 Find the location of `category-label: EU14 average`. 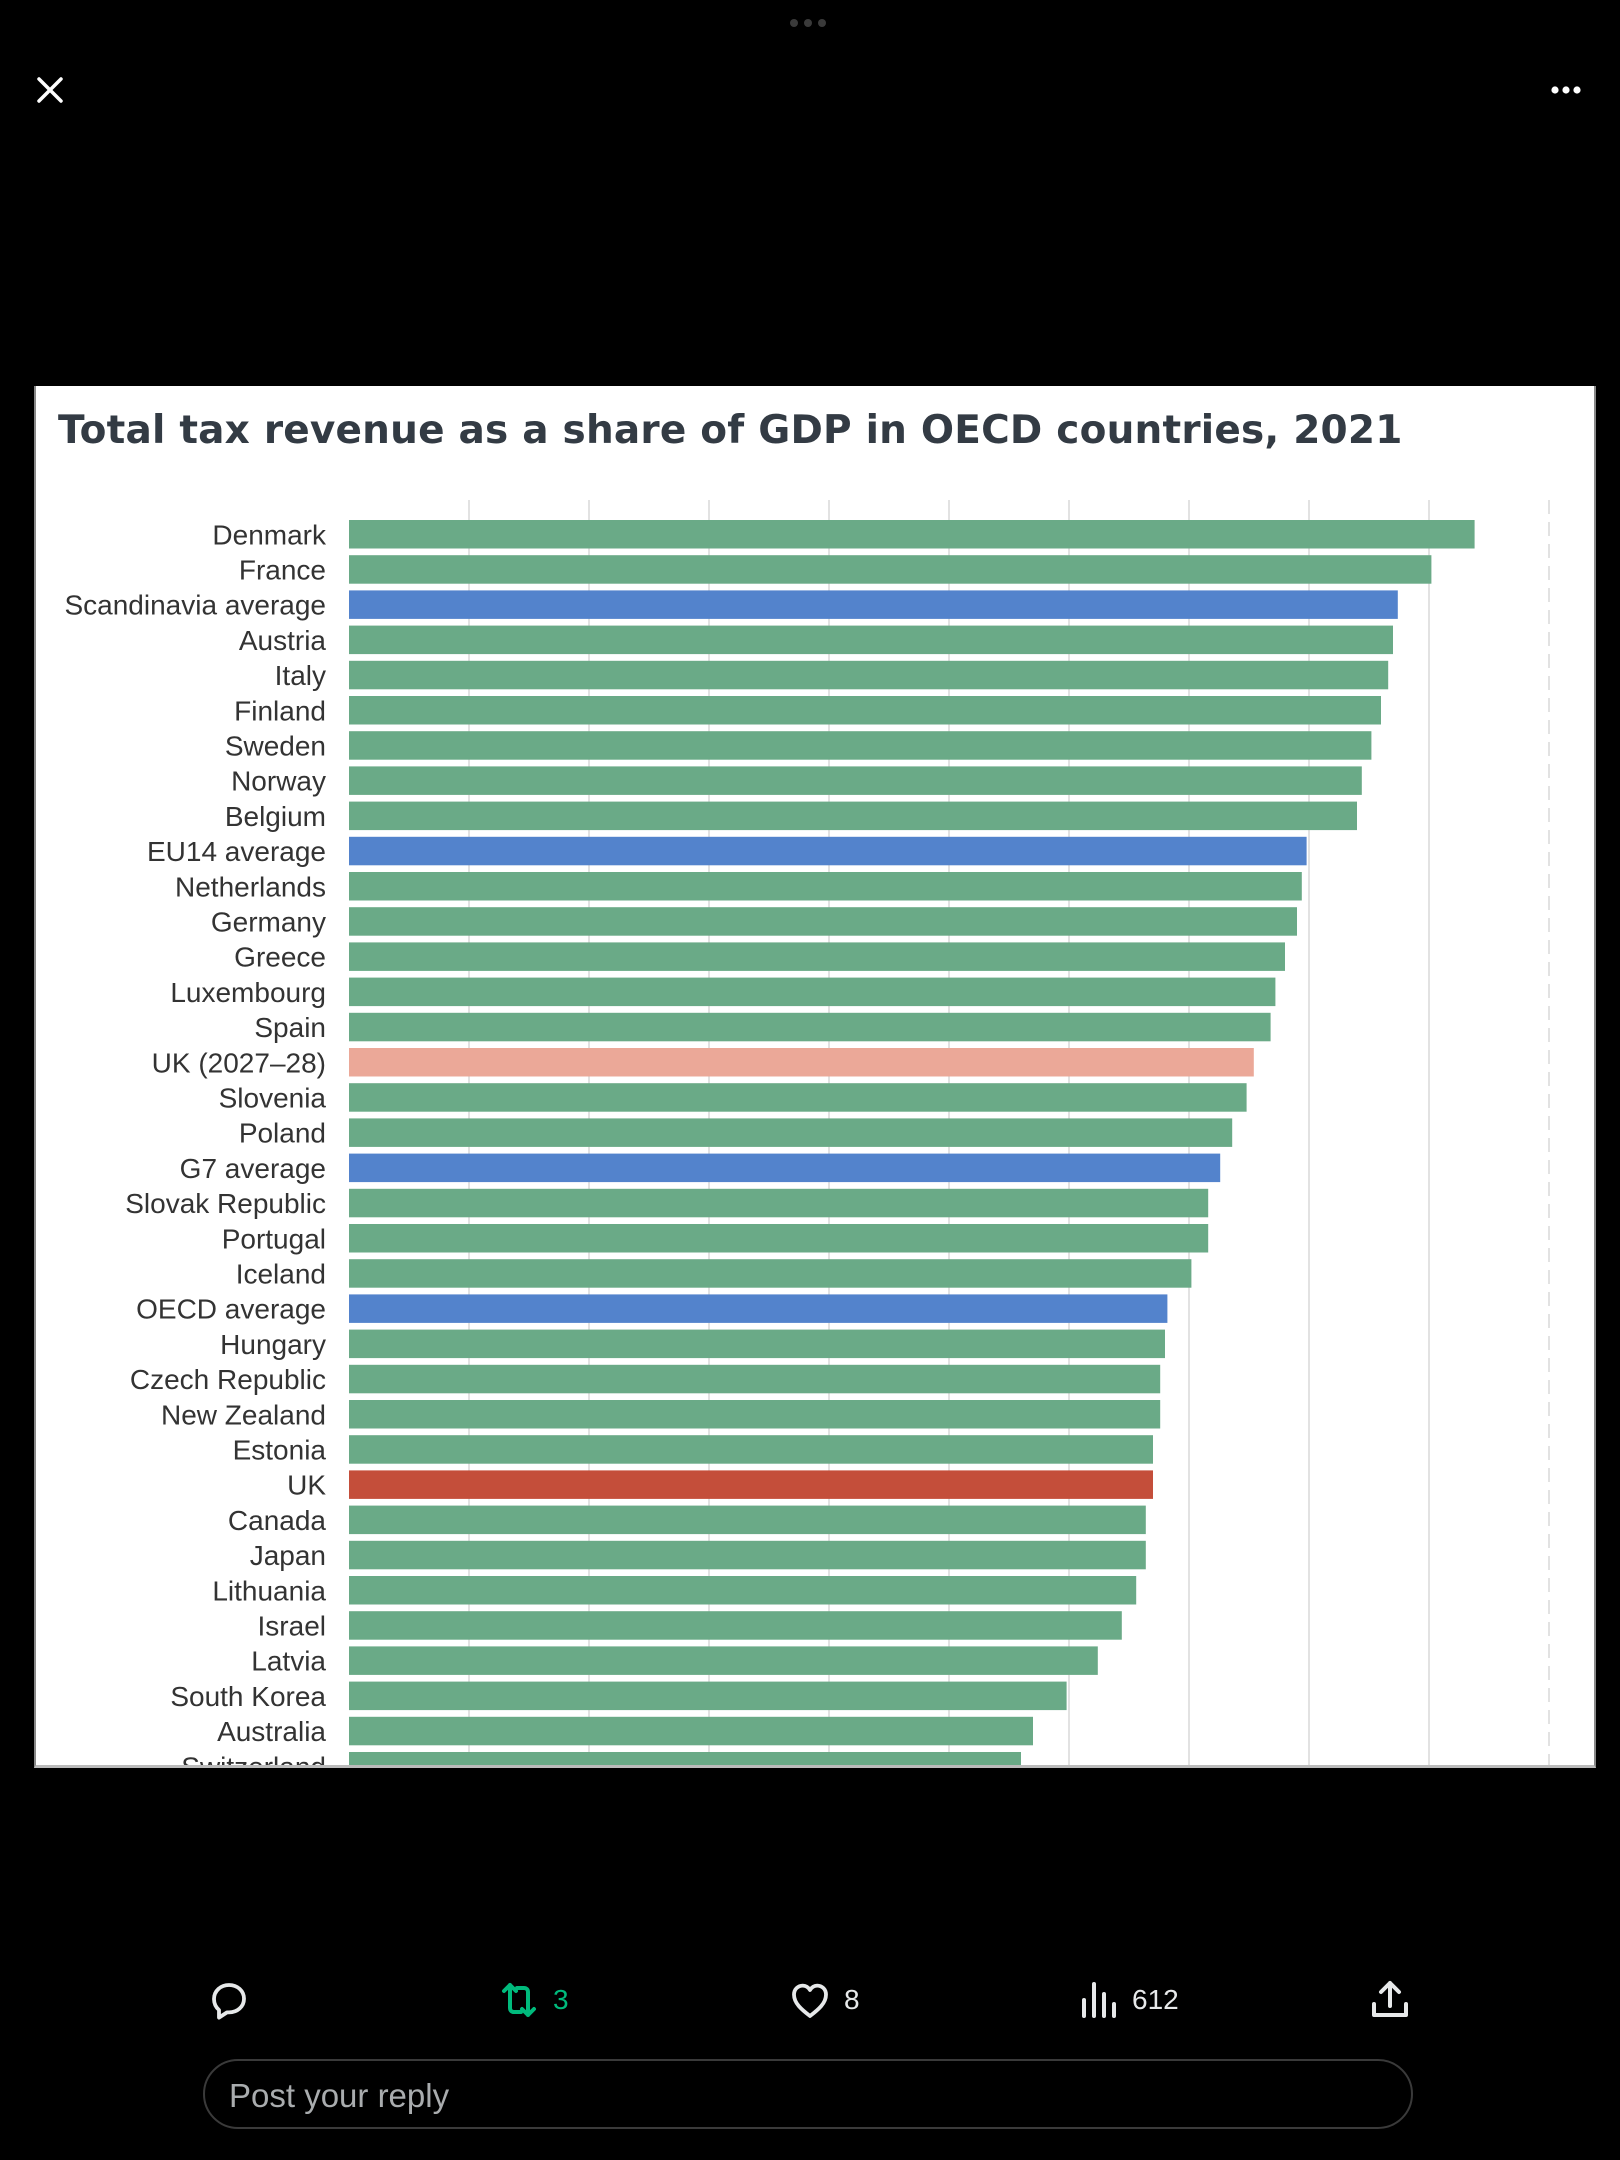

category-label: EU14 average is located at coordinates (236, 851).